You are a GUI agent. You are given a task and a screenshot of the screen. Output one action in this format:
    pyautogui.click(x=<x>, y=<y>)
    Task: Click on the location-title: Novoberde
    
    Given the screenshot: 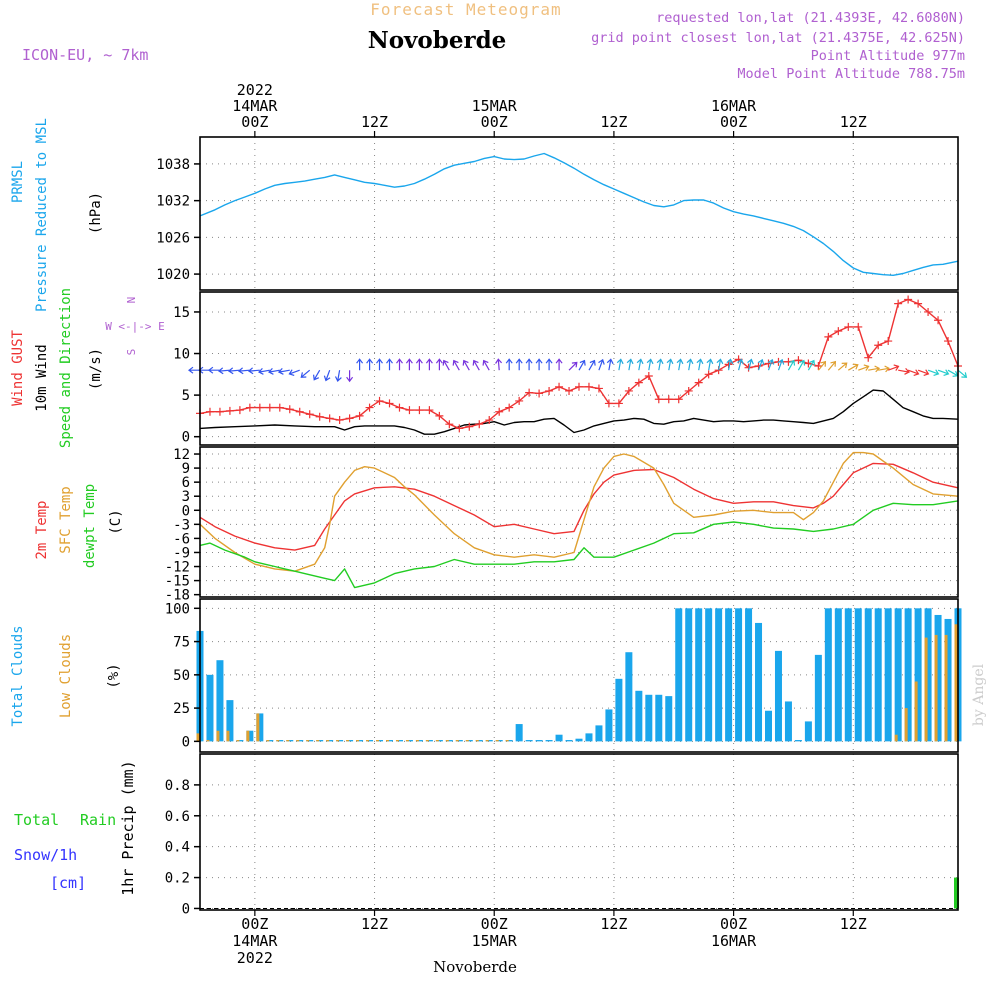 What is the action you would take?
    pyautogui.click(x=437, y=40)
    